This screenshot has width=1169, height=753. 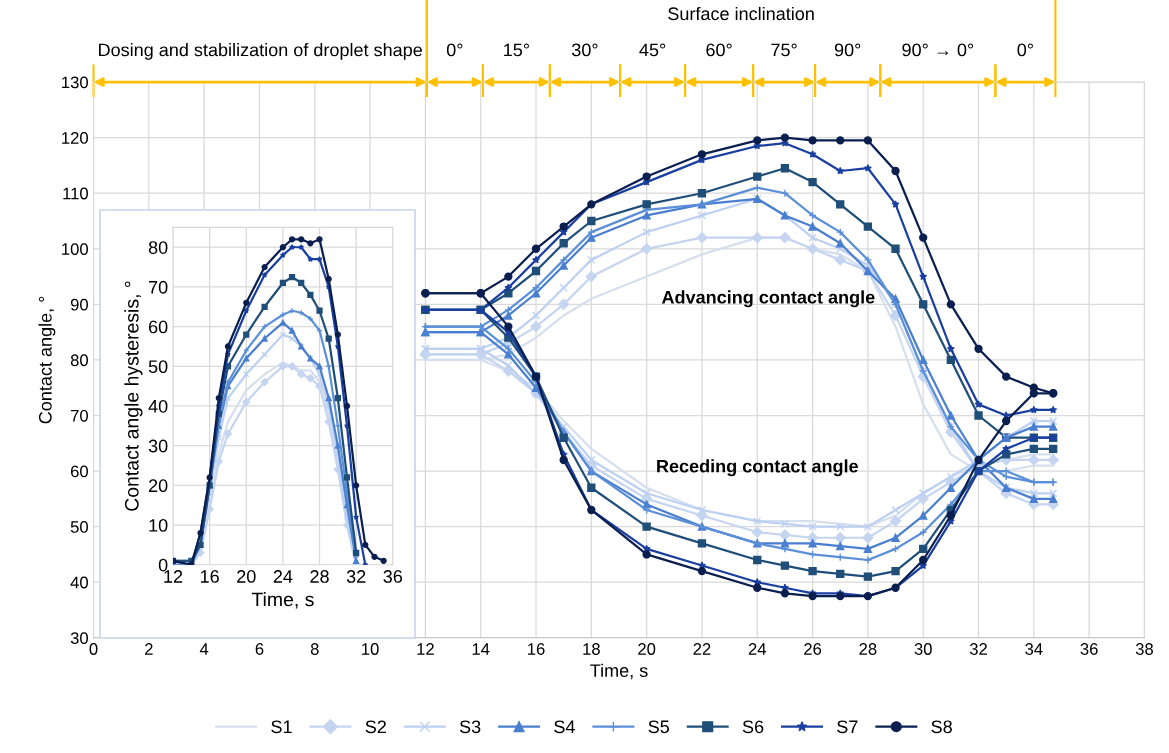 What do you see at coordinates (163, 565) in the screenshot?
I see `y-tick-label: 0` at bounding box center [163, 565].